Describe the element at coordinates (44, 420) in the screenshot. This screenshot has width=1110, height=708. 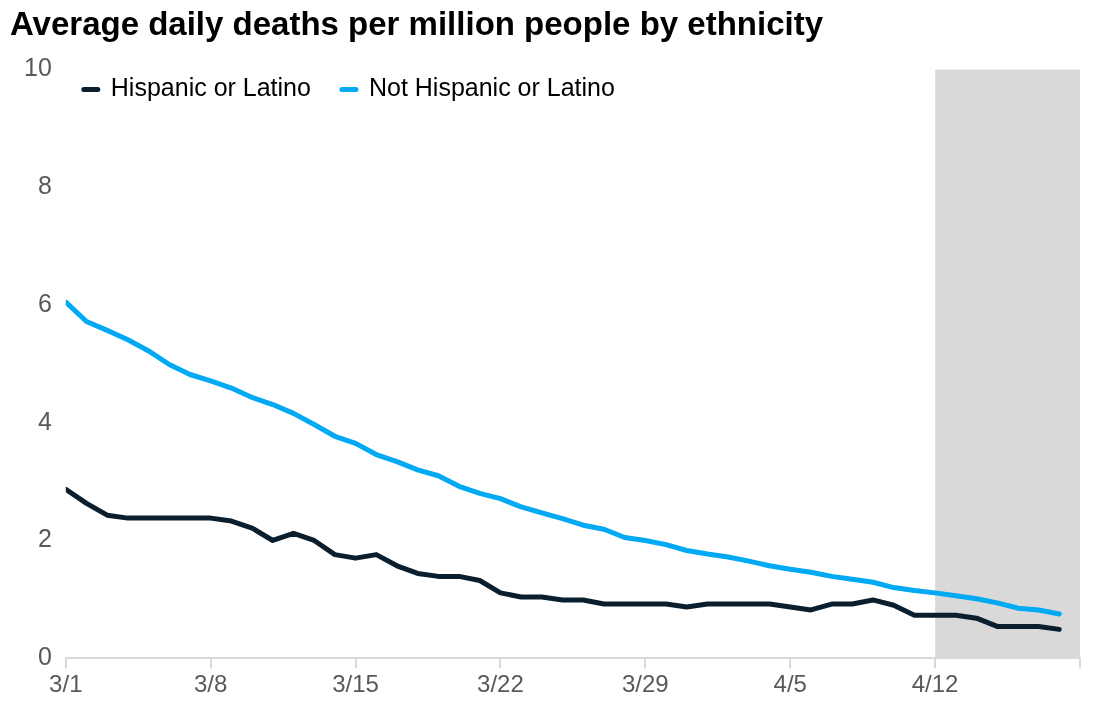
I see `y-tick-label: 4` at that location.